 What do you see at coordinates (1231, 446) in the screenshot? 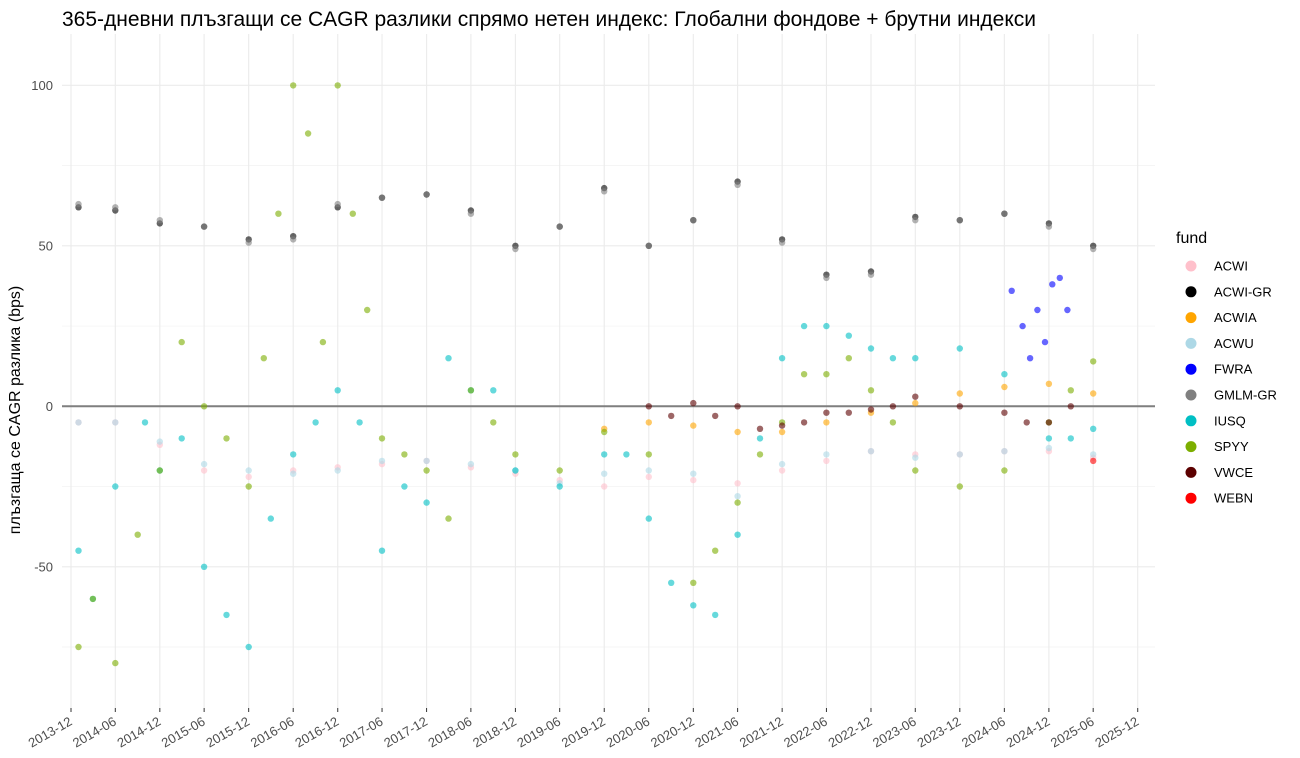
I see `legend-label-spyy: SPYY` at bounding box center [1231, 446].